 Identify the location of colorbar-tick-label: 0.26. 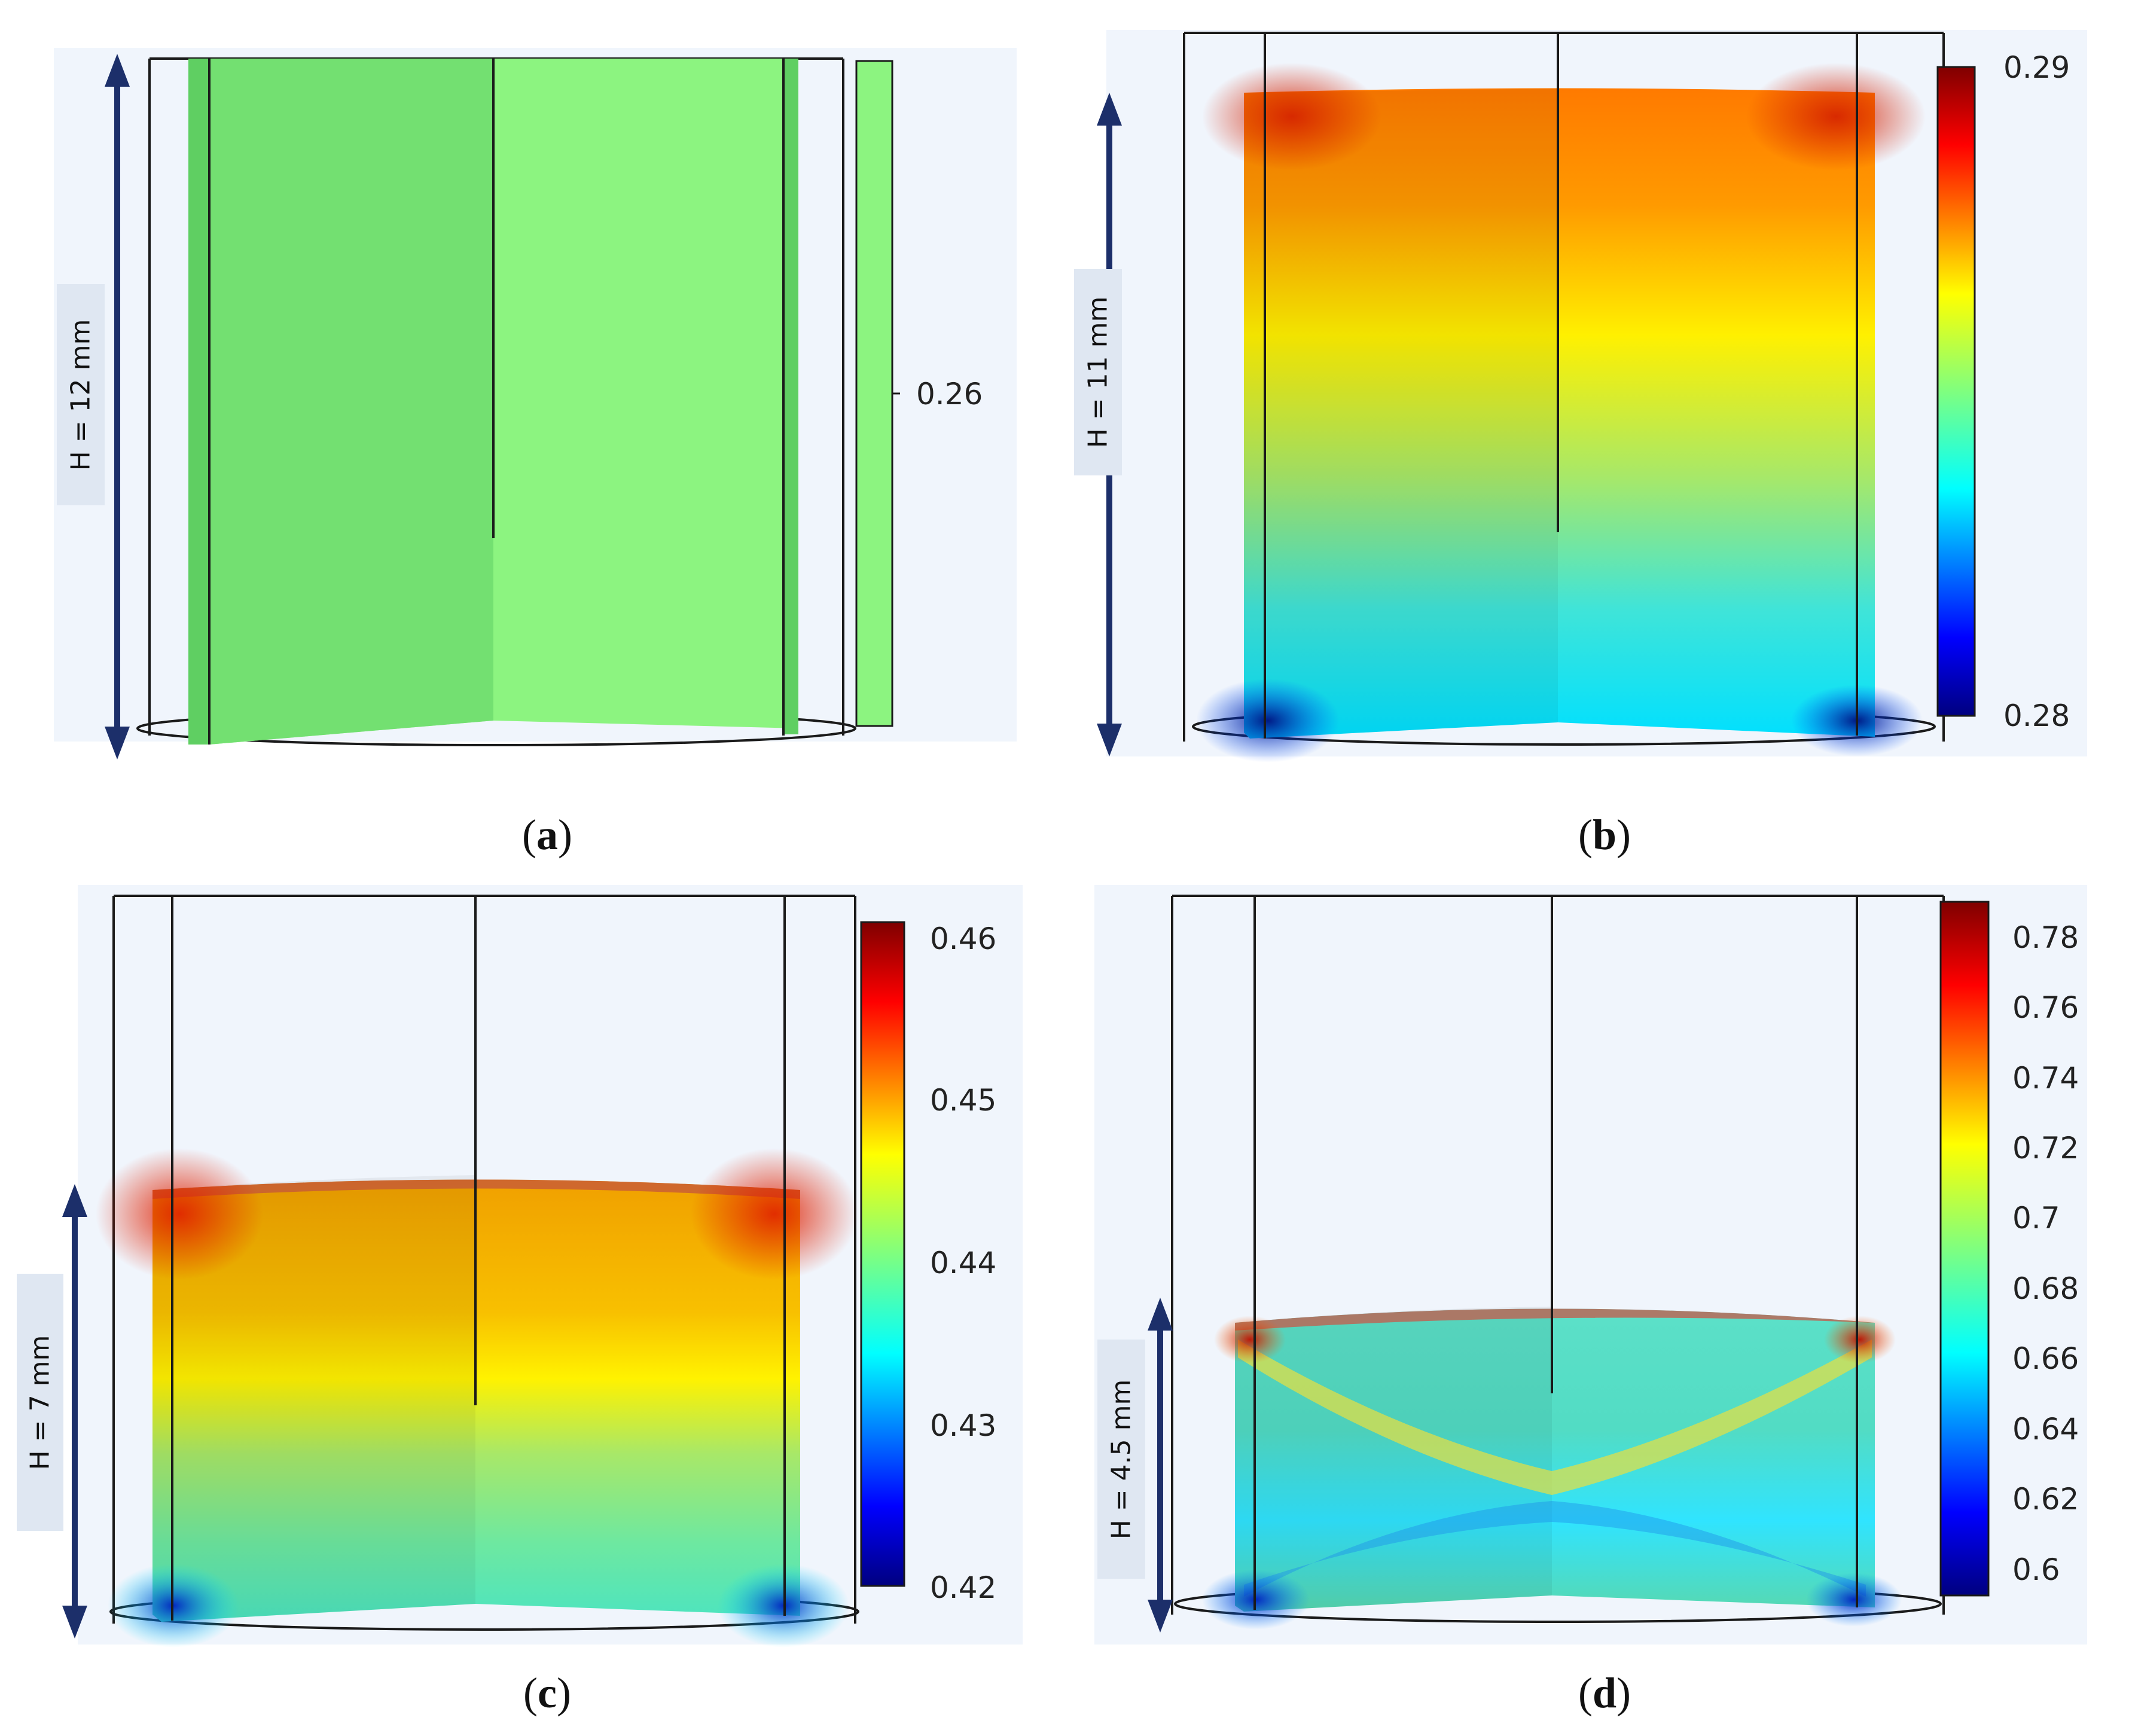
(949, 394).